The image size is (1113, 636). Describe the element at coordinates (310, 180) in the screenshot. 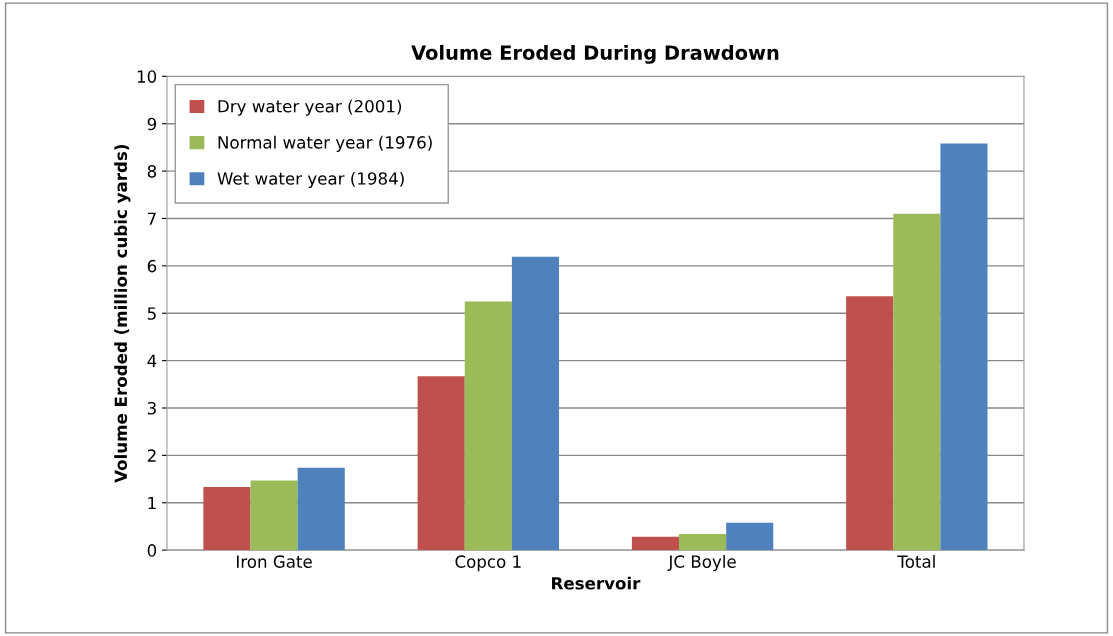

I see `legend-label: Wet water year (1984)` at that location.